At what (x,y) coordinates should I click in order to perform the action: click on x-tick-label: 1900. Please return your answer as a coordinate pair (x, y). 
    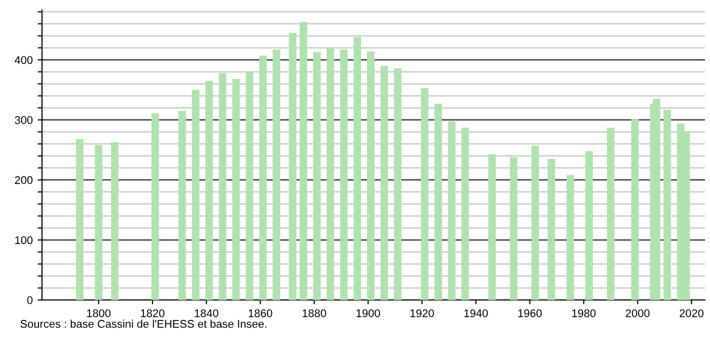
    Looking at the image, I should click on (368, 313).